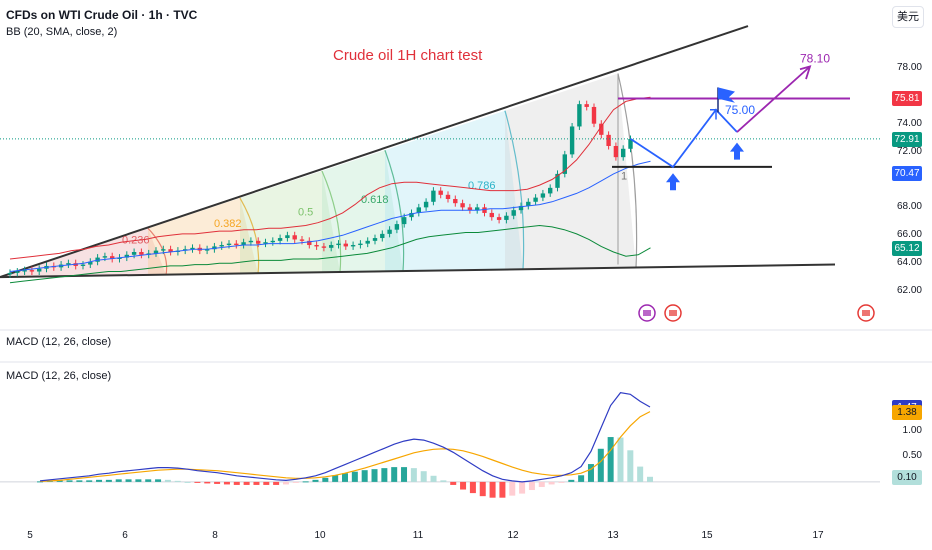 This screenshot has height=550, width=932. What do you see at coordinates (83, 253) in the screenshot?
I see `fib-band` at bounding box center [83, 253].